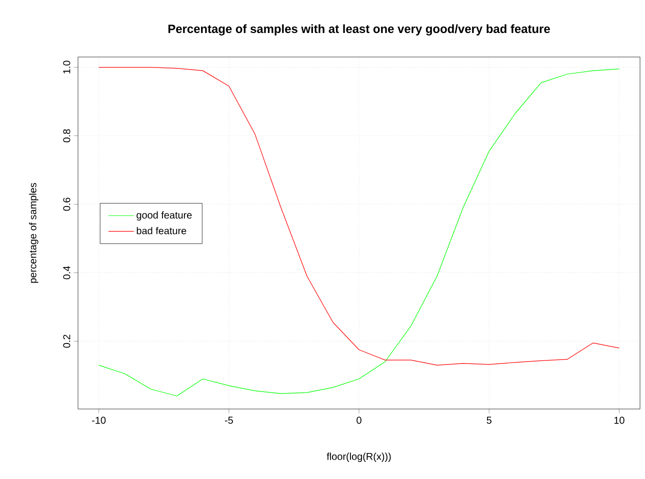  I want to click on legend-label: bad feature, so click(161, 230).